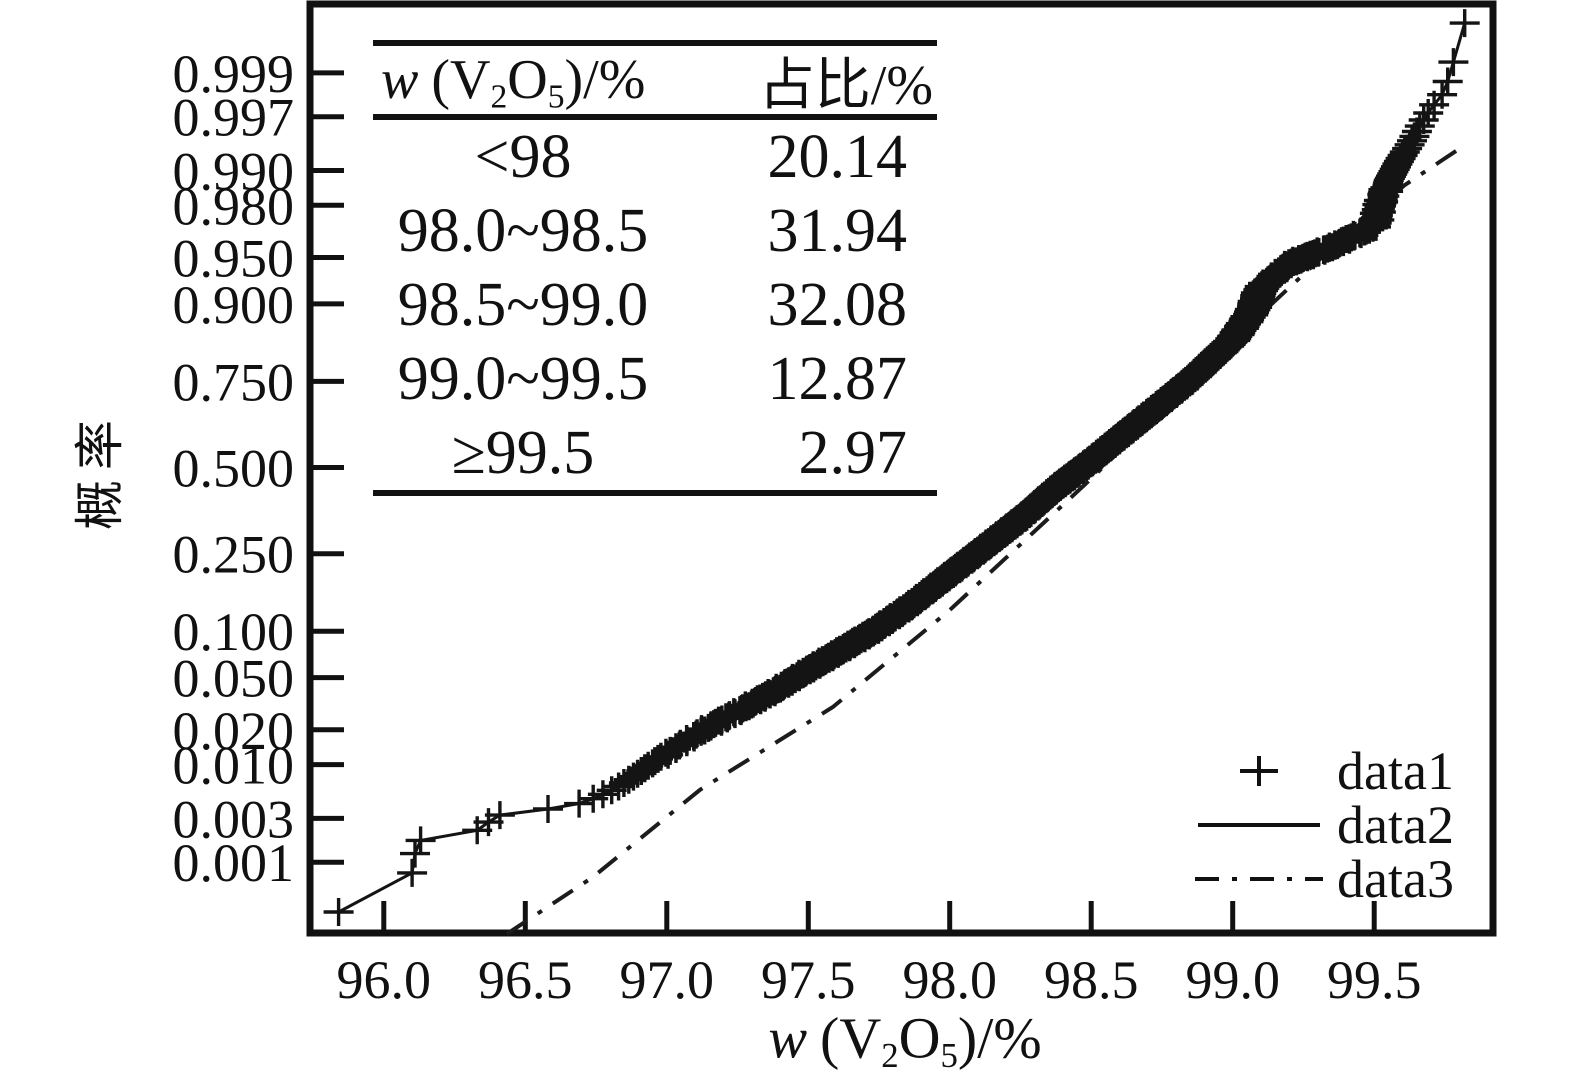  I want to click on svg-text: 99.5, so click(1374, 980).